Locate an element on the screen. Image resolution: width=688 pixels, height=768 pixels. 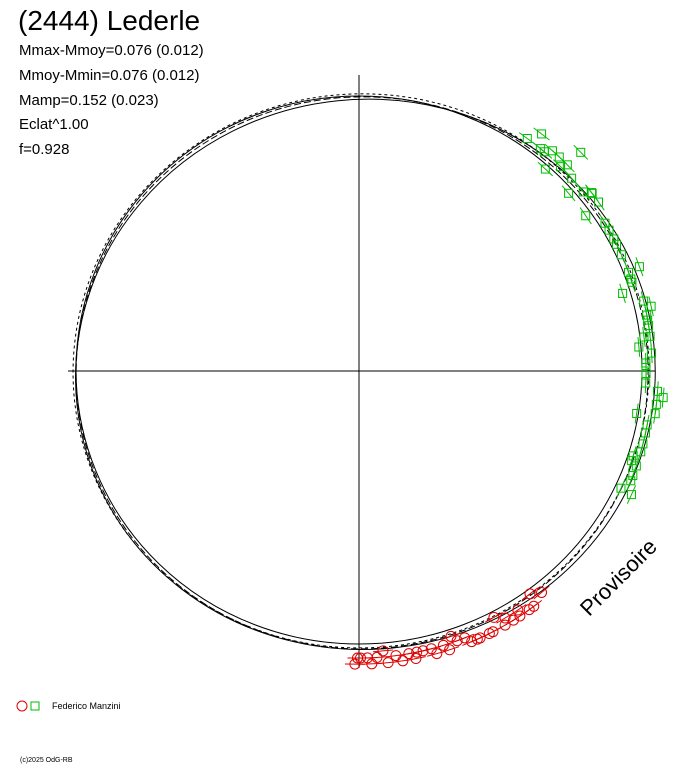
legend-label: Federico Manzini is located at coordinates (86, 706).